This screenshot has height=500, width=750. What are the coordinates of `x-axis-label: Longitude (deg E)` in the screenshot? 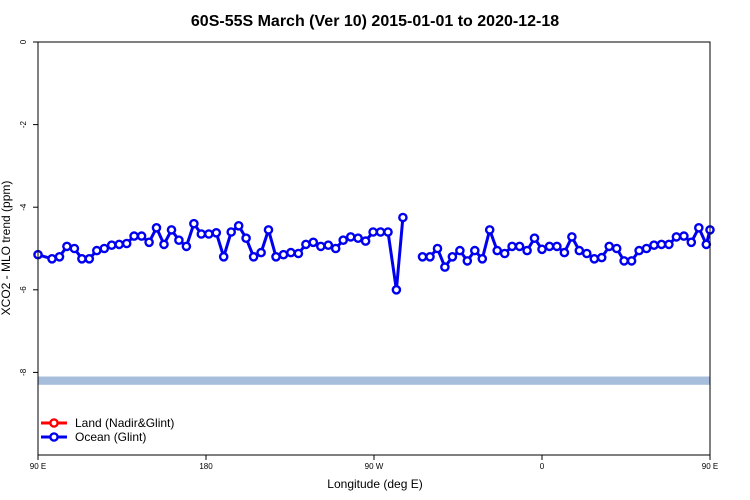 It's located at (374, 484).